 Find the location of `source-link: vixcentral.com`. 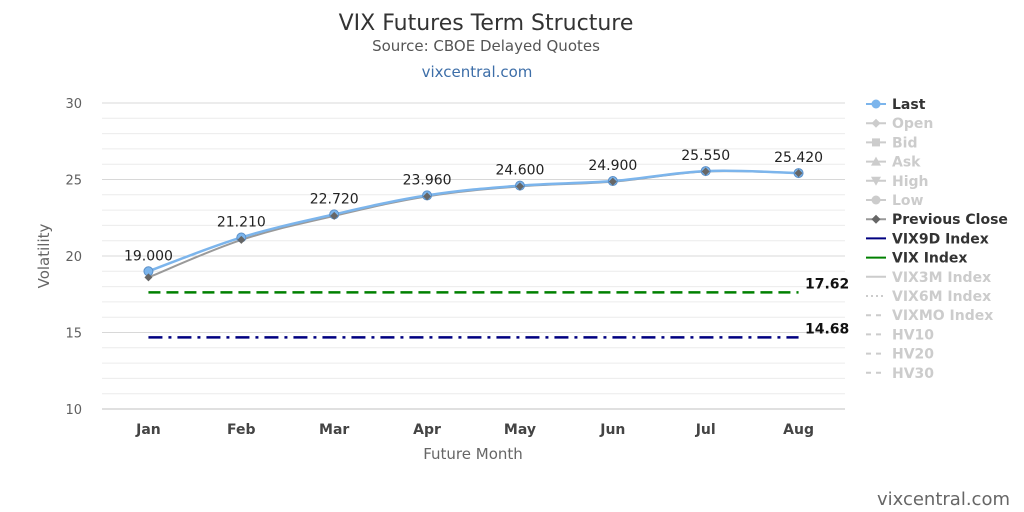

source-link: vixcentral.com is located at coordinates (477, 72).